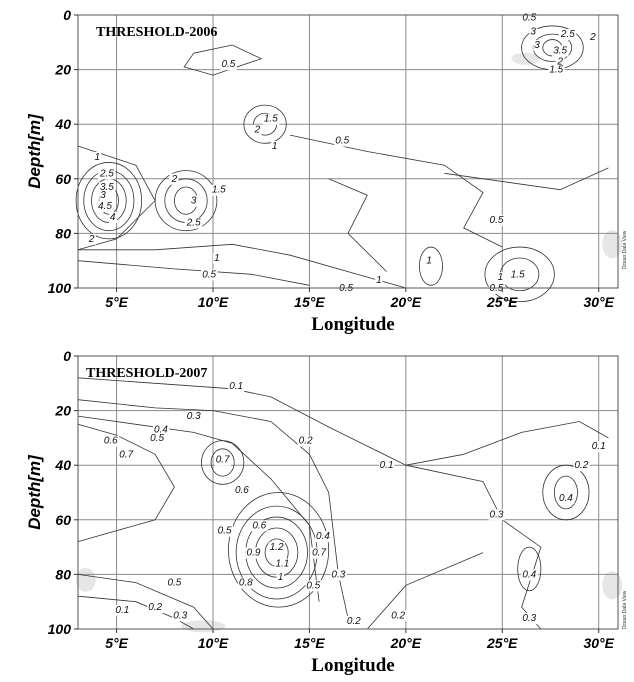 The width and height of the screenshot is (634, 682). What do you see at coordinates (113, 217) in the screenshot?
I see `contour-value-label: 4` at bounding box center [113, 217].